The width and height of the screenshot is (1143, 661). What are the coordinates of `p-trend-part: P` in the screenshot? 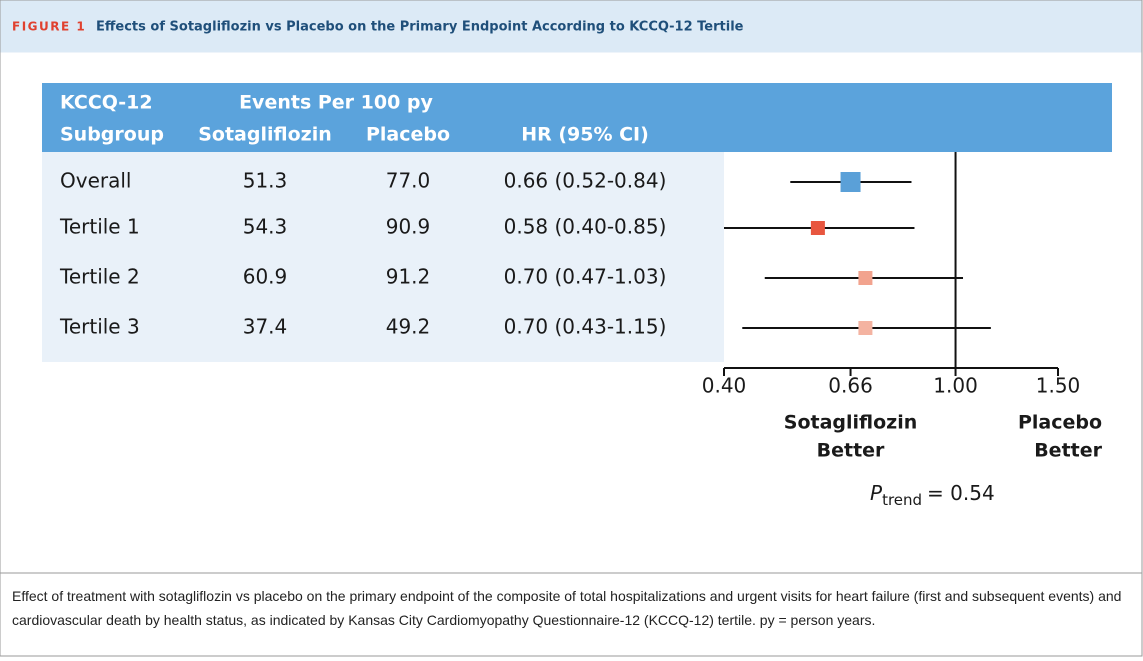 It's located at (876, 493).